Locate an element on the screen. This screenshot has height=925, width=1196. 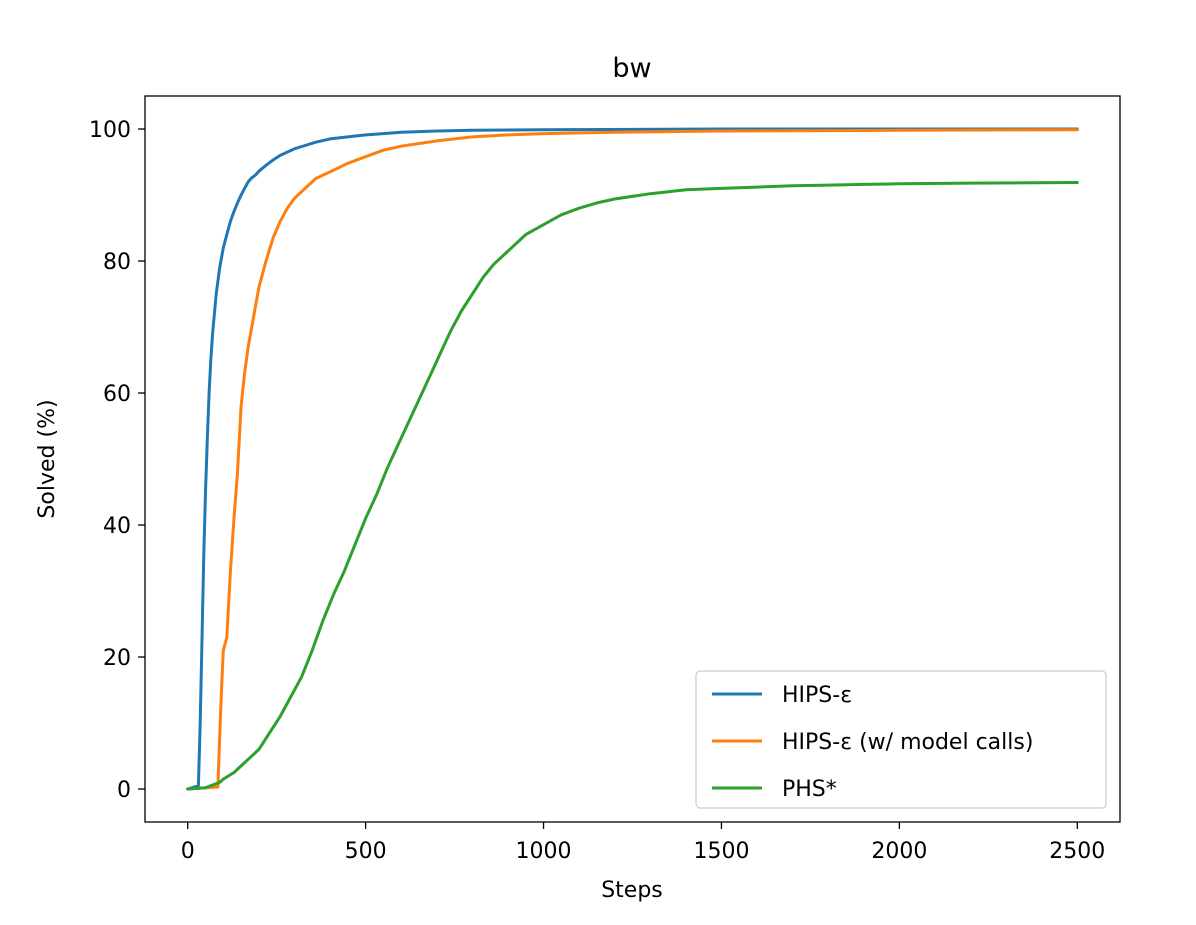
x-tick-label: 1000 is located at coordinates (544, 851).